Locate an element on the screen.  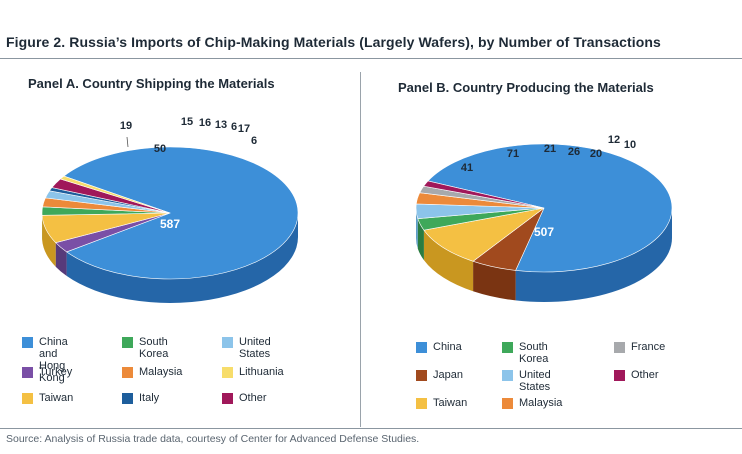
data-label-malaysia: 16 is located at coordinates (205, 123).